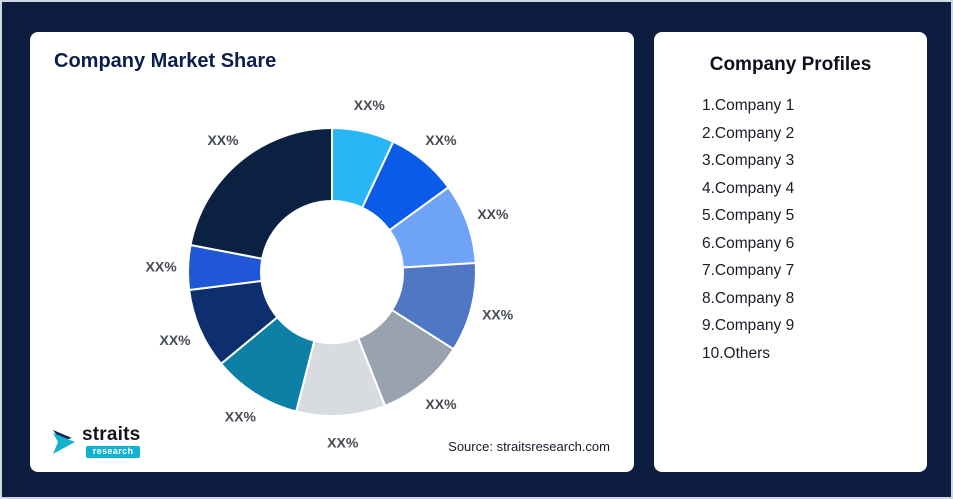 Image resolution: width=953 pixels, height=499 pixels. What do you see at coordinates (64, 441) in the screenshot?
I see `logo-icon` at bounding box center [64, 441].